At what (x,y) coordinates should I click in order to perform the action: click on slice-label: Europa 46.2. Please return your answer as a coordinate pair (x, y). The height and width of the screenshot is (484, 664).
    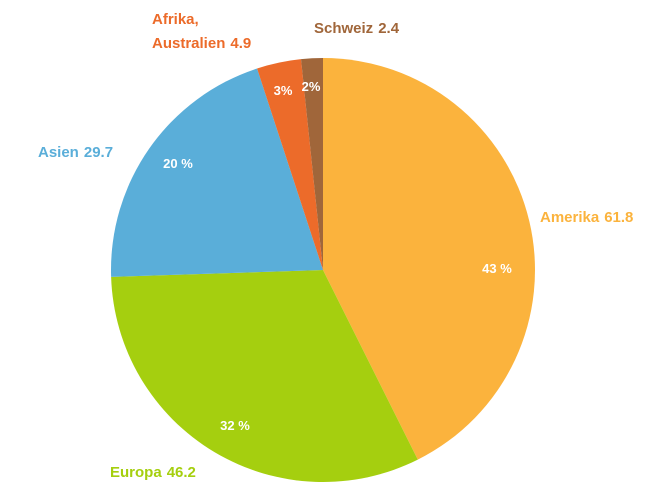
    Looking at the image, I should click on (153, 472).